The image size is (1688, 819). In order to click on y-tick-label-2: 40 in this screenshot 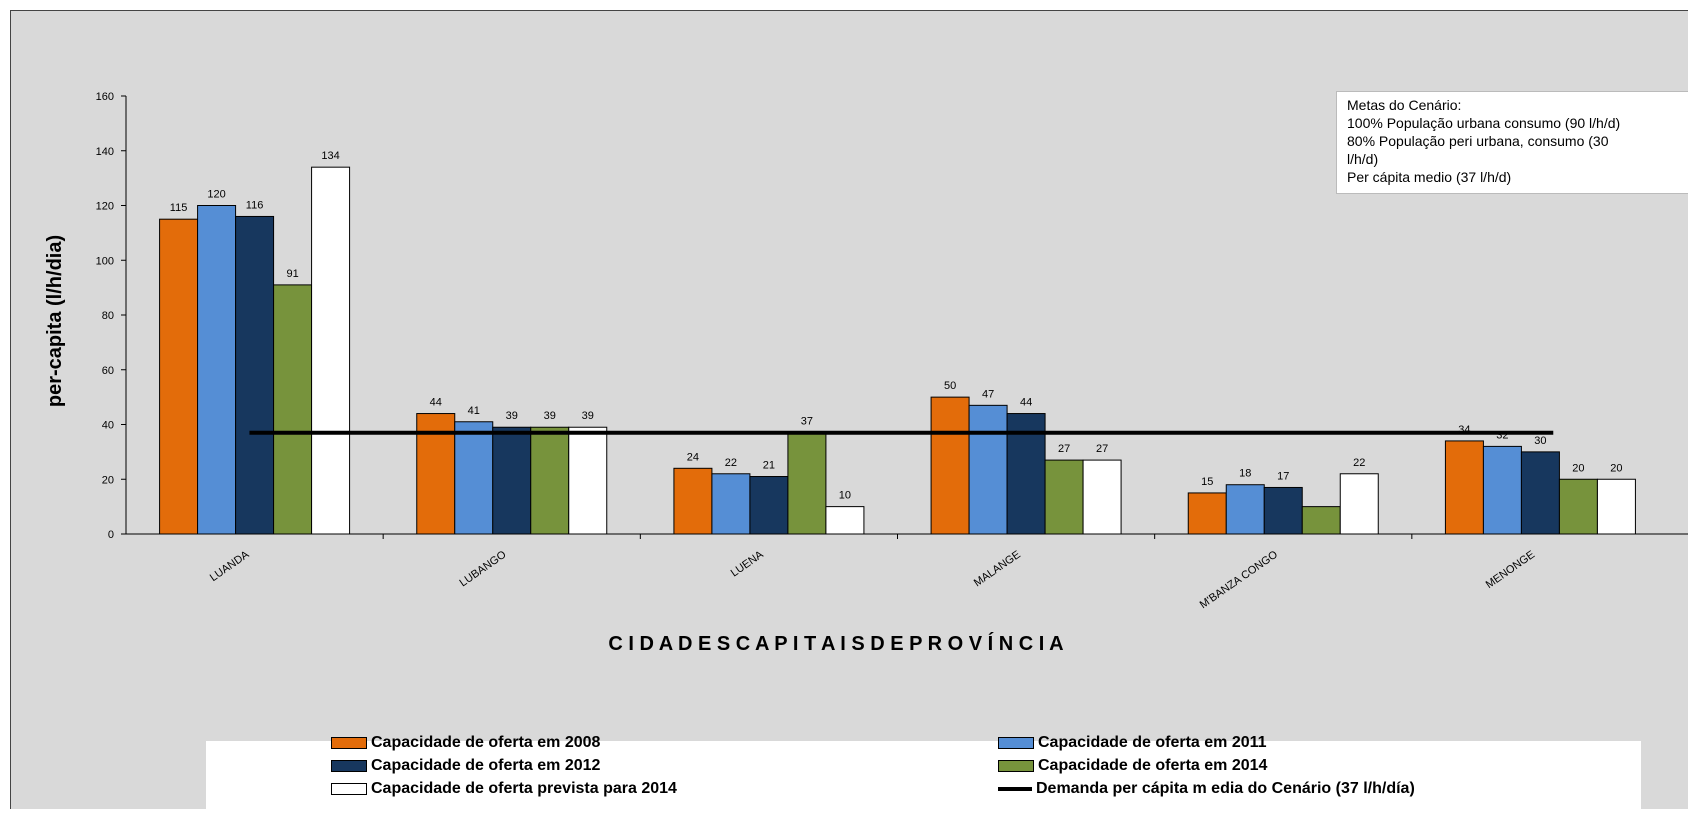, I will do `click(108, 426)`.